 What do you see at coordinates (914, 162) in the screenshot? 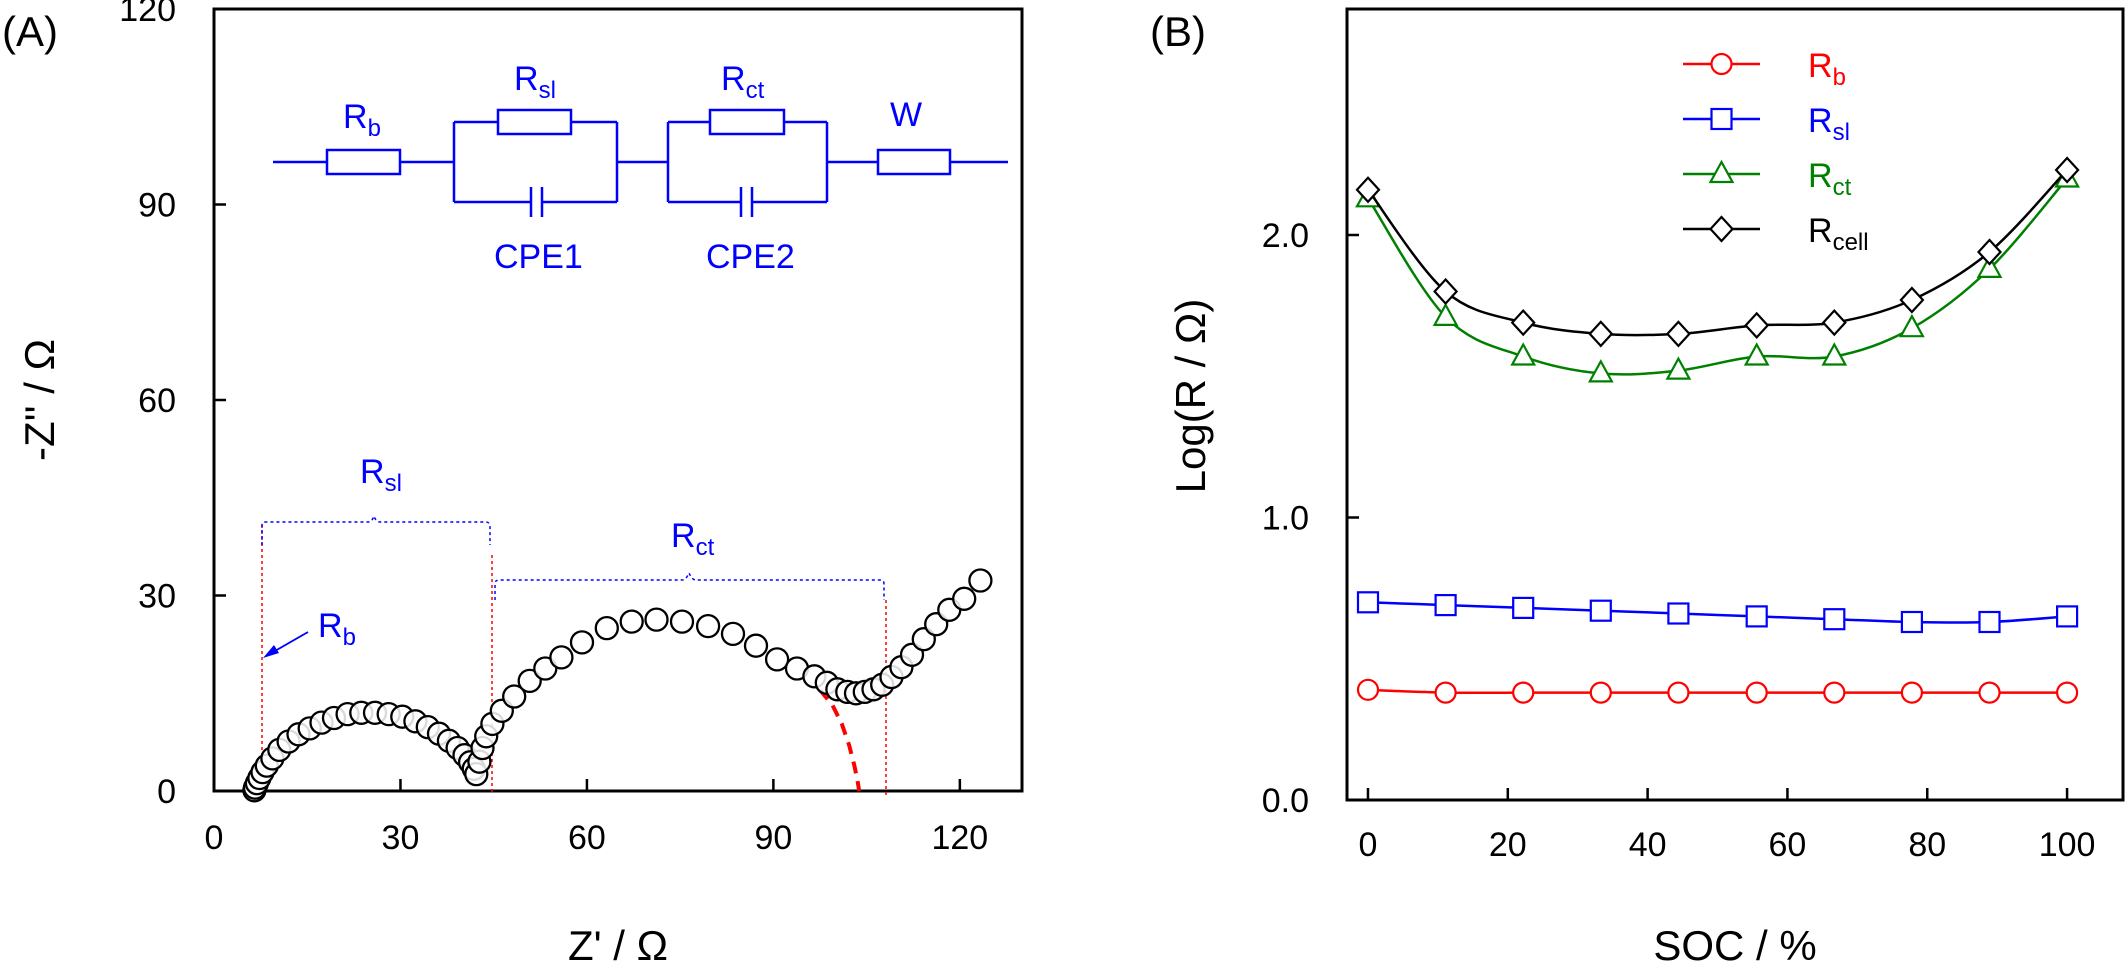
I see `circuit-warburg-w` at bounding box center [914, 162].